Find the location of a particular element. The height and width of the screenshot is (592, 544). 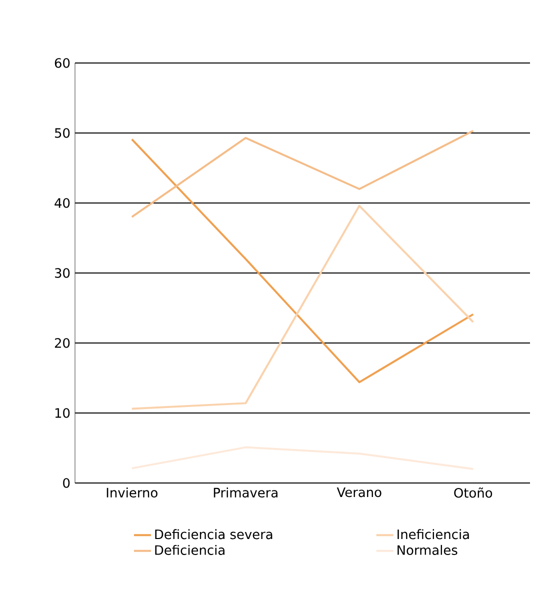

y-tick-label: 20 is located at coordinates (62, 343).